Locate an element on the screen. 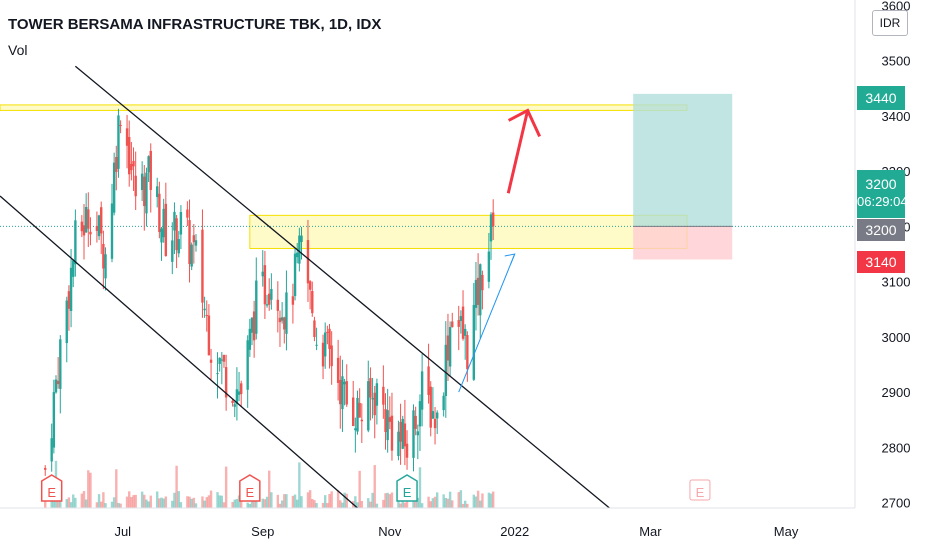  projection-path is located at coordinates (487, 323).